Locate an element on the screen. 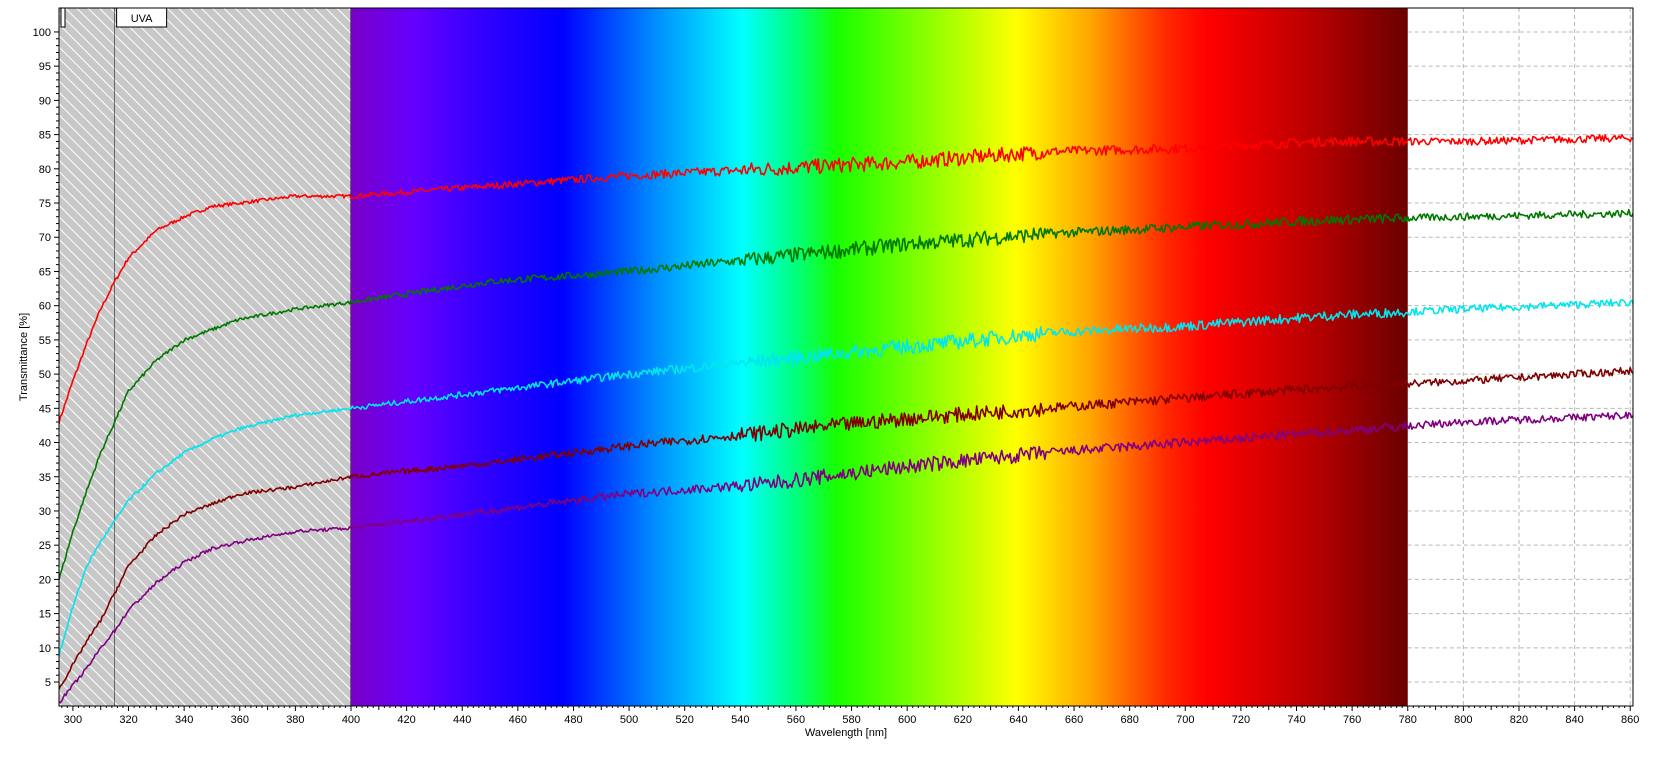 This screenshot has height=775, width=1666. x-tick-label: 540 is located at coordinates (740, 720).